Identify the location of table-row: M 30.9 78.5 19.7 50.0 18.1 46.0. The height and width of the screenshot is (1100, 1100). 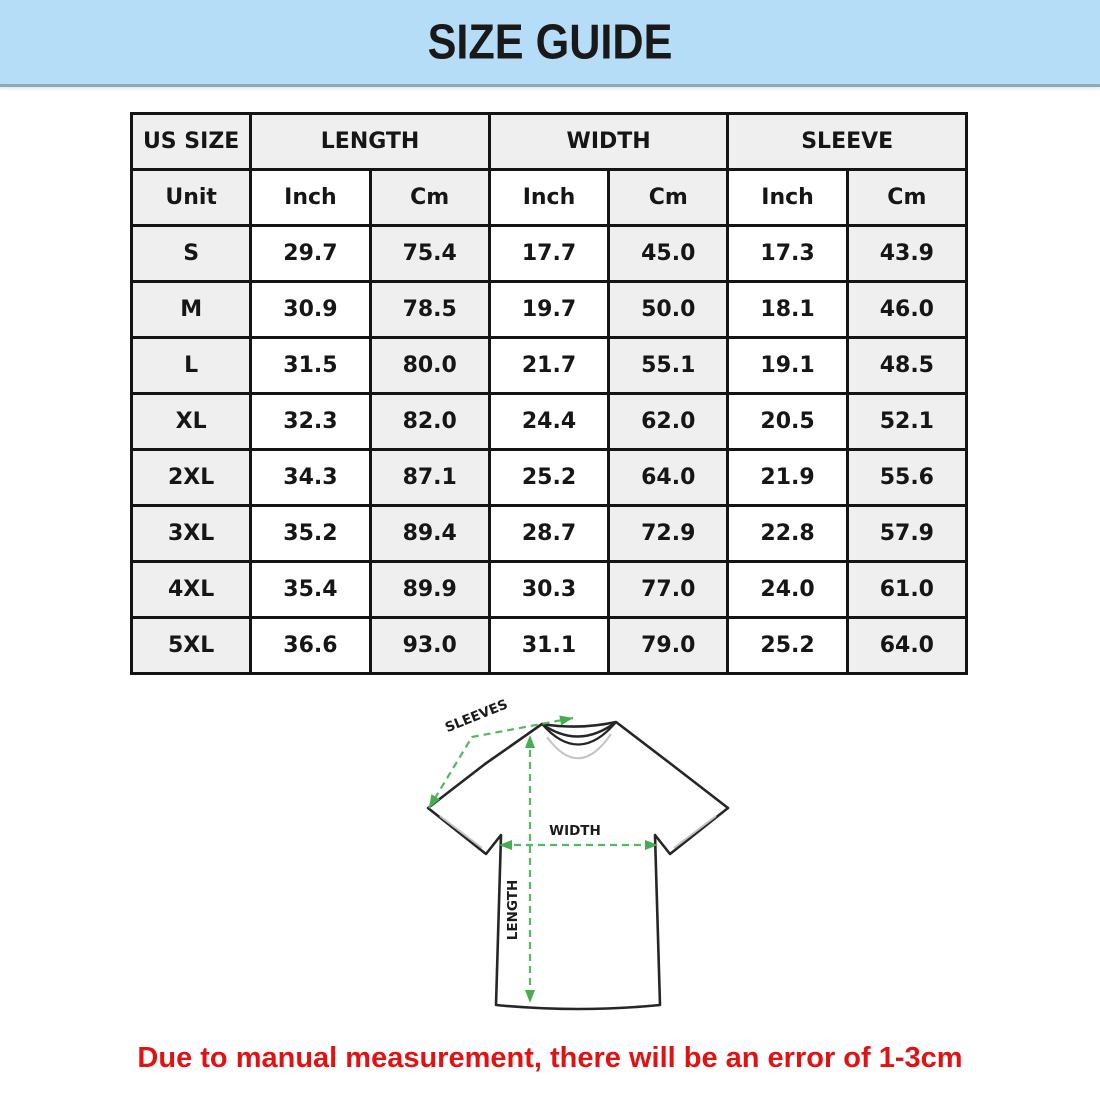
(549, 309).